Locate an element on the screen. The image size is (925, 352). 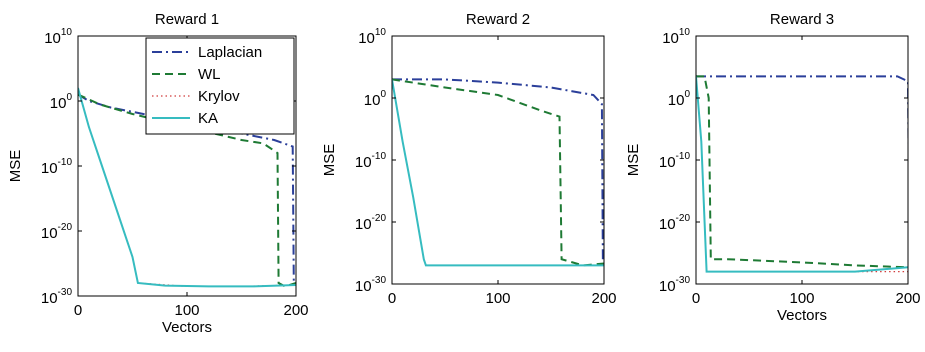
chart-title: Reward 2 is located at coordinates (498, 19).